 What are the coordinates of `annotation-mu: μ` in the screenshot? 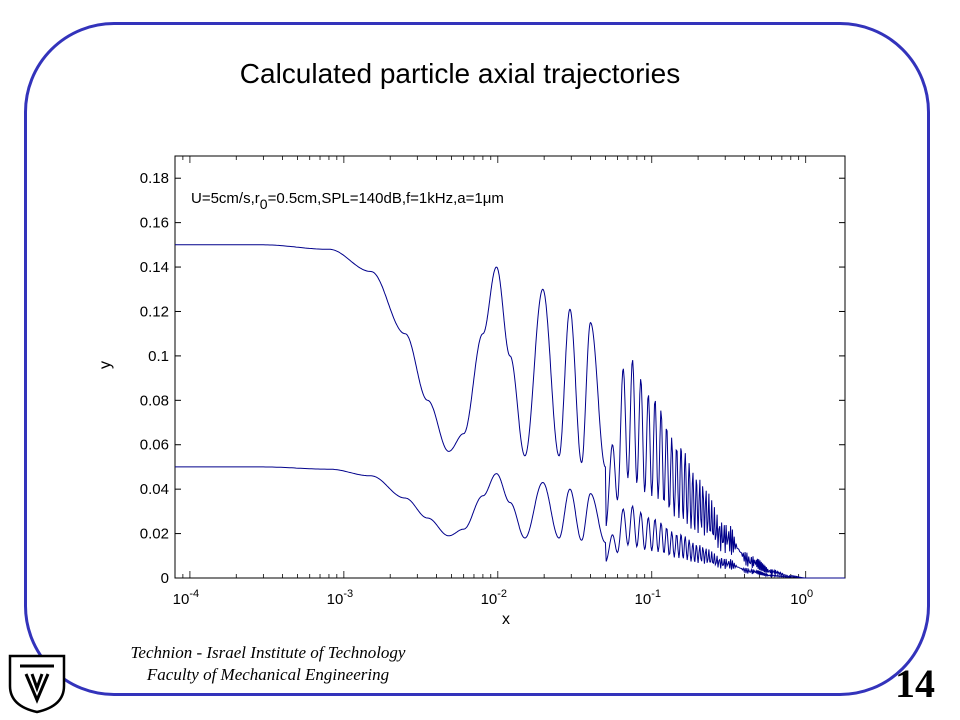 It's located at (487, 198).